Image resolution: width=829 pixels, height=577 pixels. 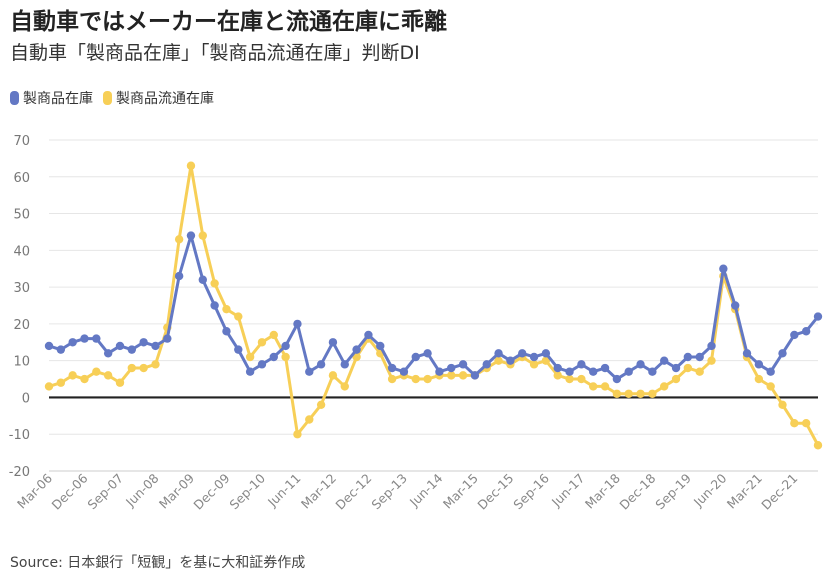 I want to click on legend-item-manufacturer-inventory: 製商品在庫, so click(x=51, y=98).